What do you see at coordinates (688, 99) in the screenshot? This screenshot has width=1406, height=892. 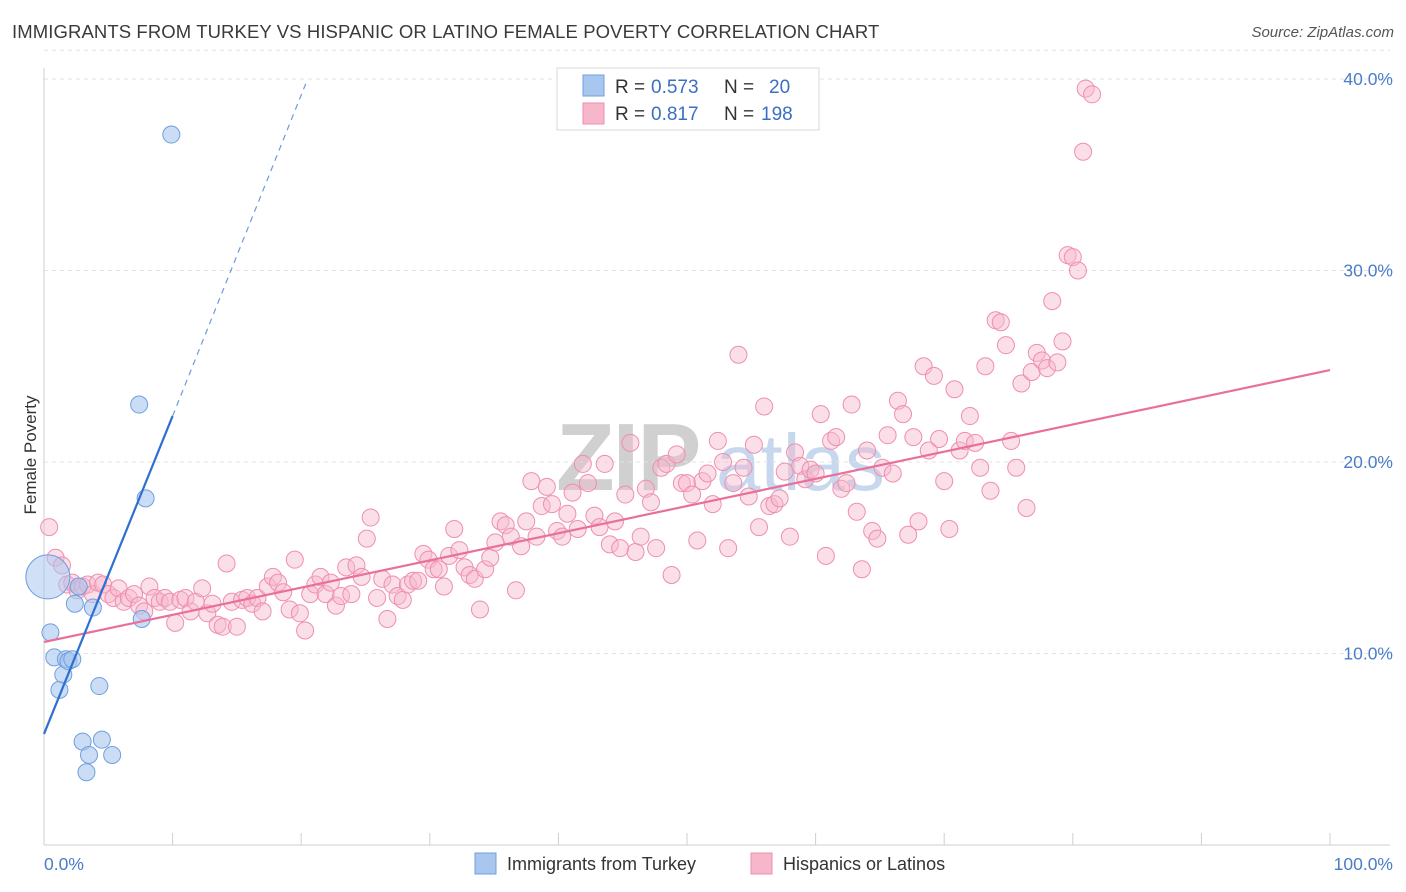 I see `legend-box: R = 0.573 N = 20 R = 0.817 N = 198` at bounding box center [688, 99].